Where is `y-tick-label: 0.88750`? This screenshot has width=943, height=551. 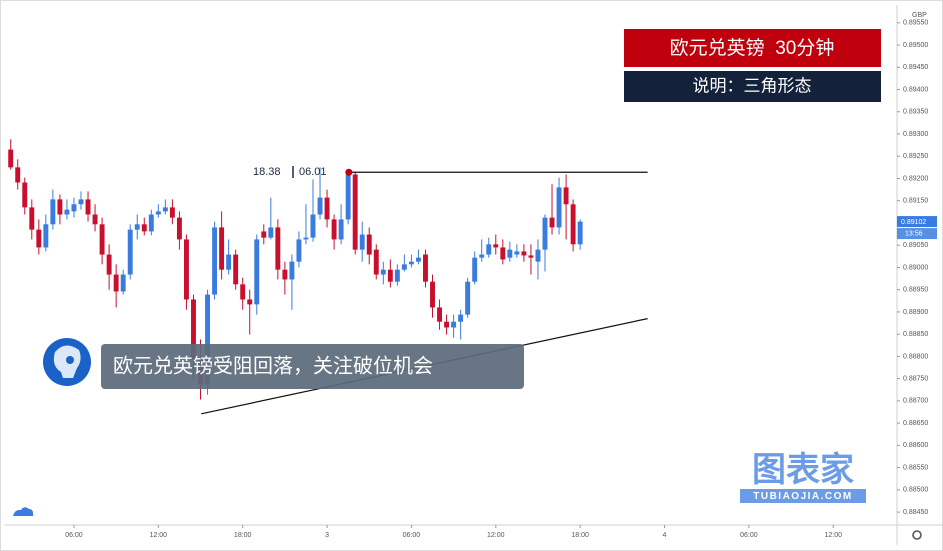
y-tick-label: 0.88750 is located at coordinates (915, 378).